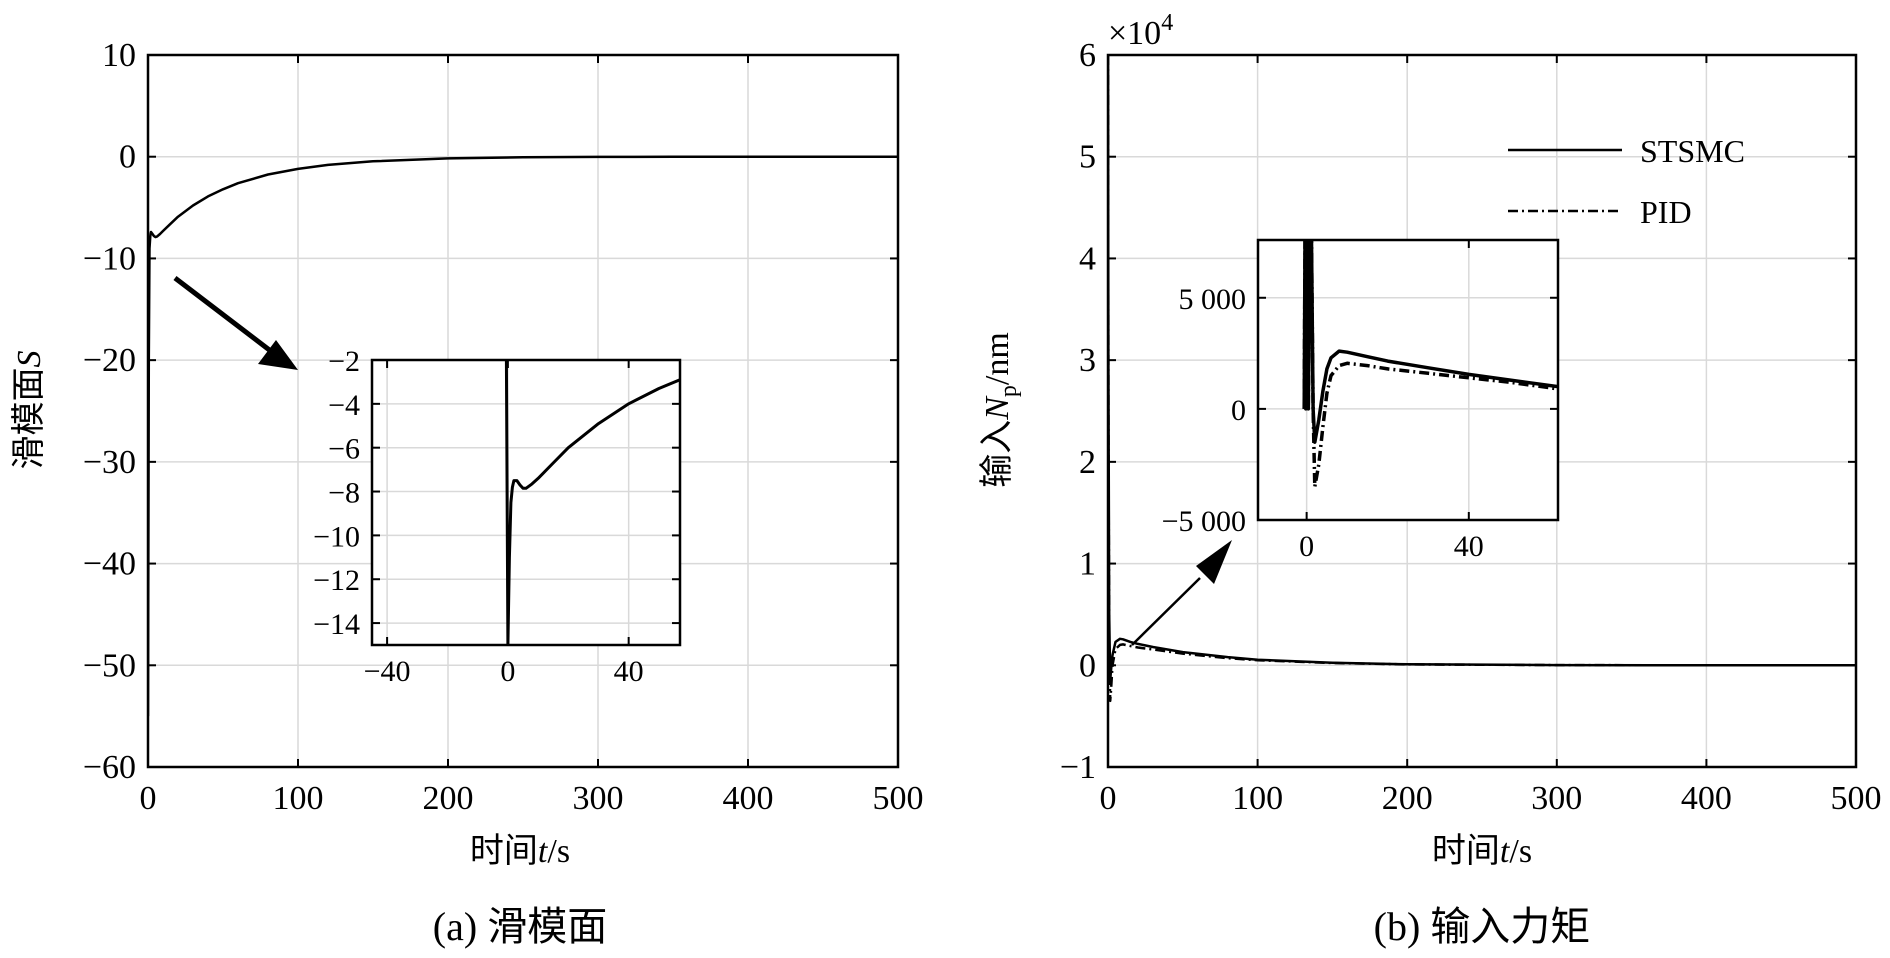  I want to click on chart-b-inset: 0 40 5 000 0 −5 000, so click(1361, 400).